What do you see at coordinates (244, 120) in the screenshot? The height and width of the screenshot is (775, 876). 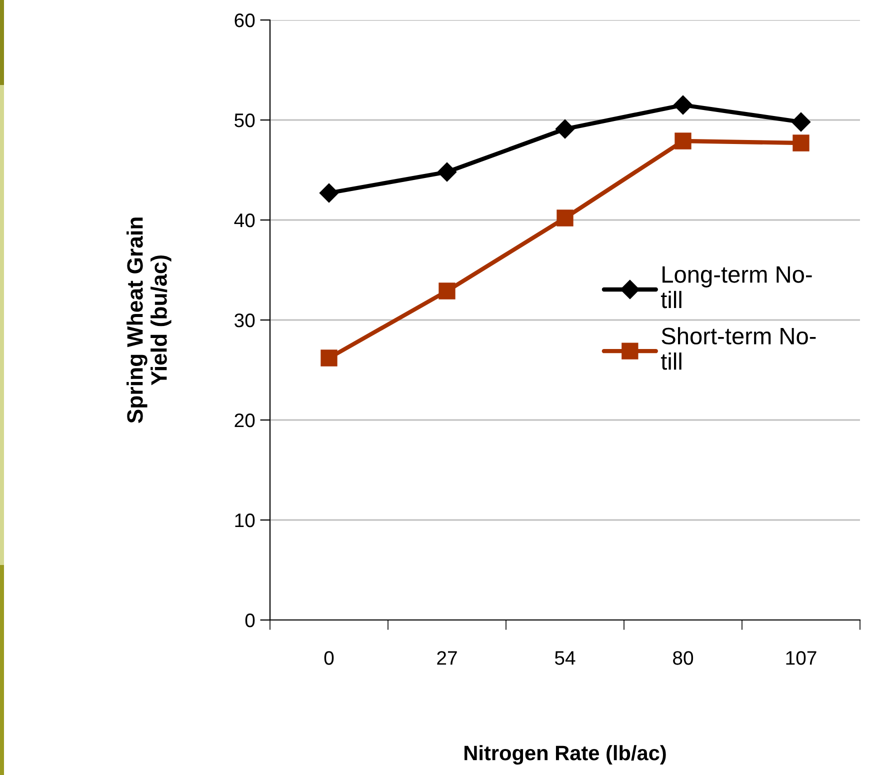 I see `y-tick-label: 50` at bounding box center [244, 120].